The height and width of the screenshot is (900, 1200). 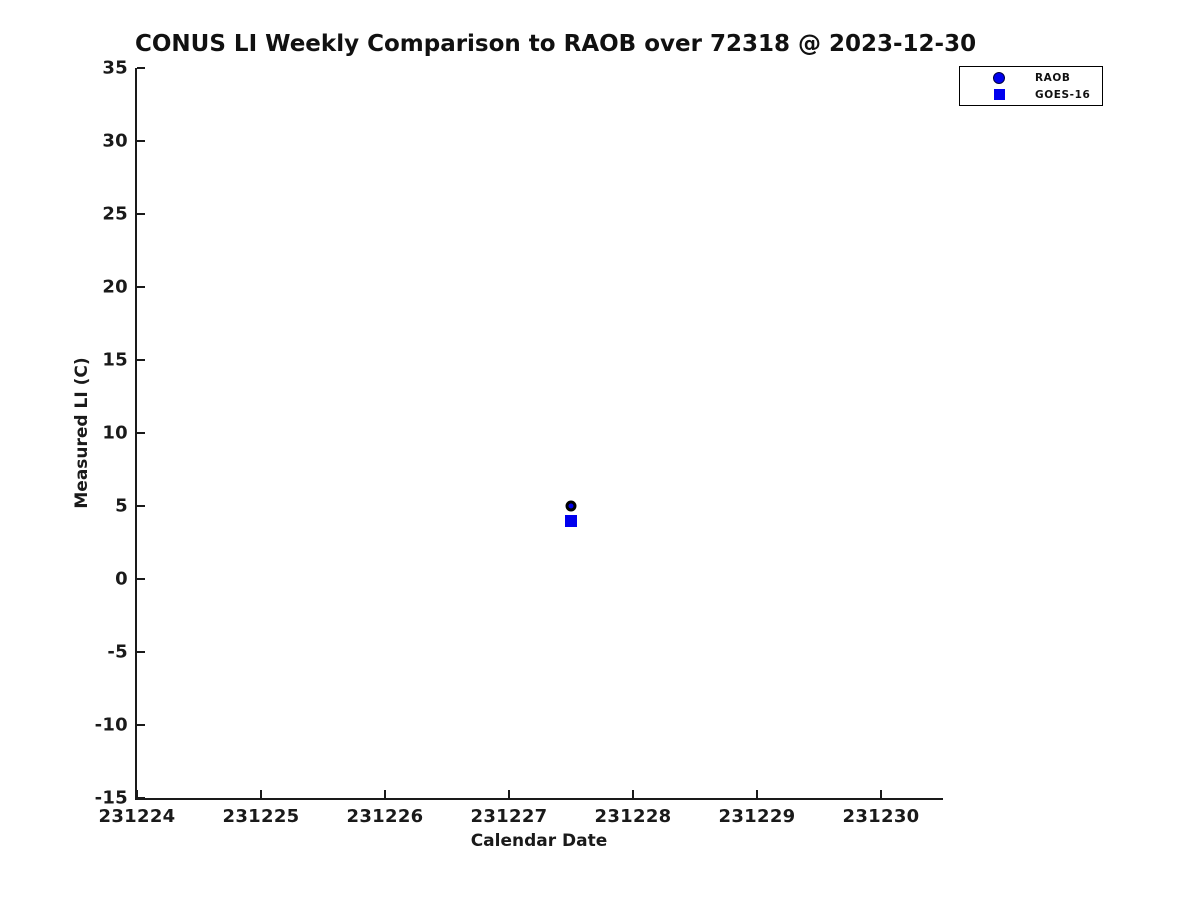 What do you see at coordinates (121, 506) in the screenshot?
I see `y-tick-label: 5` at bounding box center [121, 506].